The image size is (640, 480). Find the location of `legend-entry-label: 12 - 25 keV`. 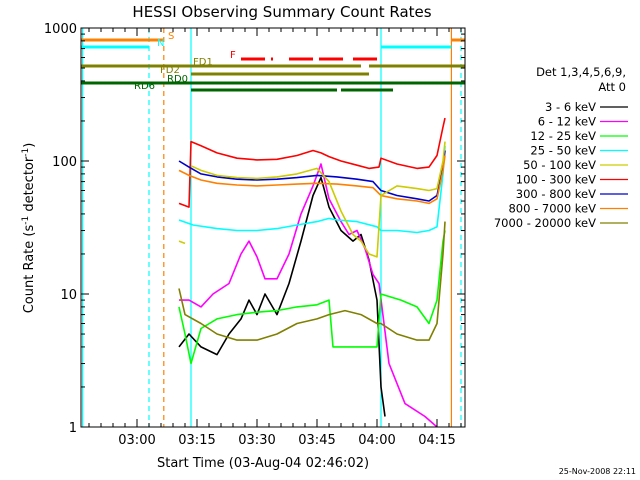

legend-entry-label: 12 - 25 keV is located at coordinates (563, 136).